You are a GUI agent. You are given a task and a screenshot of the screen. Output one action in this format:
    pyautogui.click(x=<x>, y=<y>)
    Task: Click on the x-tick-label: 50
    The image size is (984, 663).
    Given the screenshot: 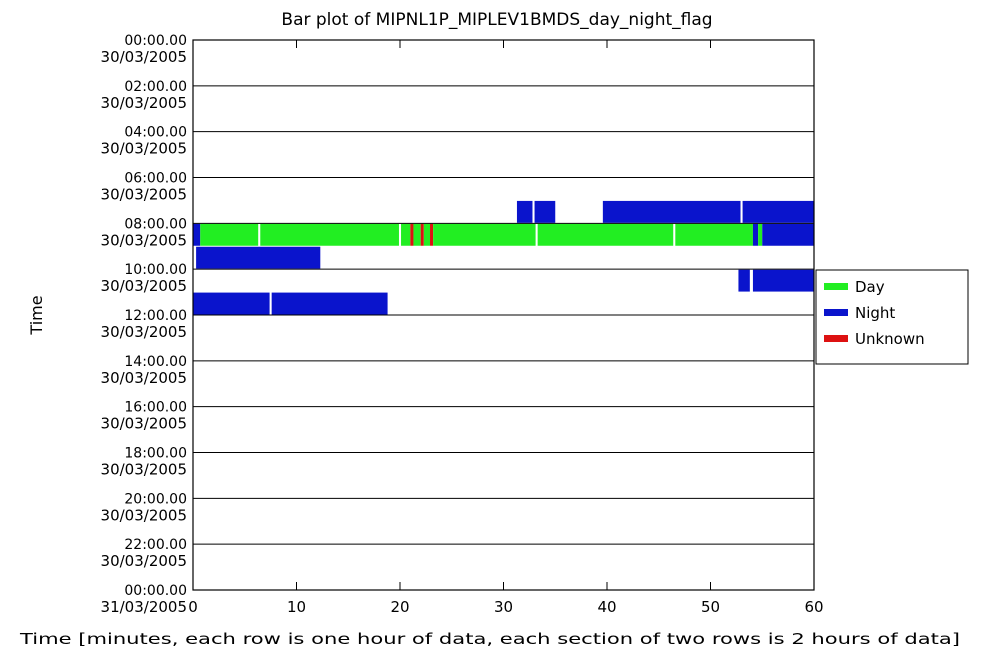 What is the action you would take?
    pyautogui.click(x=710, y=607)
    